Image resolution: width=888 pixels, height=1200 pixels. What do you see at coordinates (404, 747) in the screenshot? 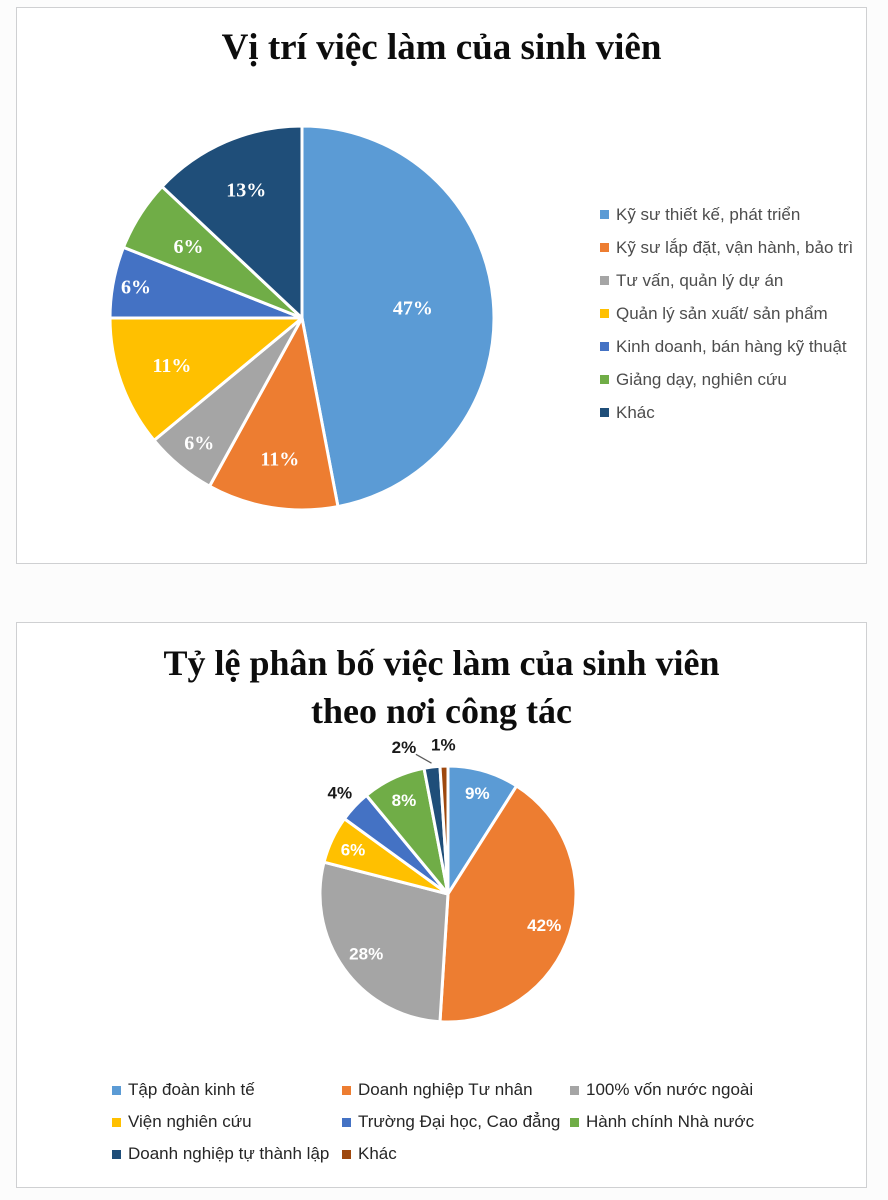
I see `pie-slice-label: 2%` at bounding box center [404, 747].